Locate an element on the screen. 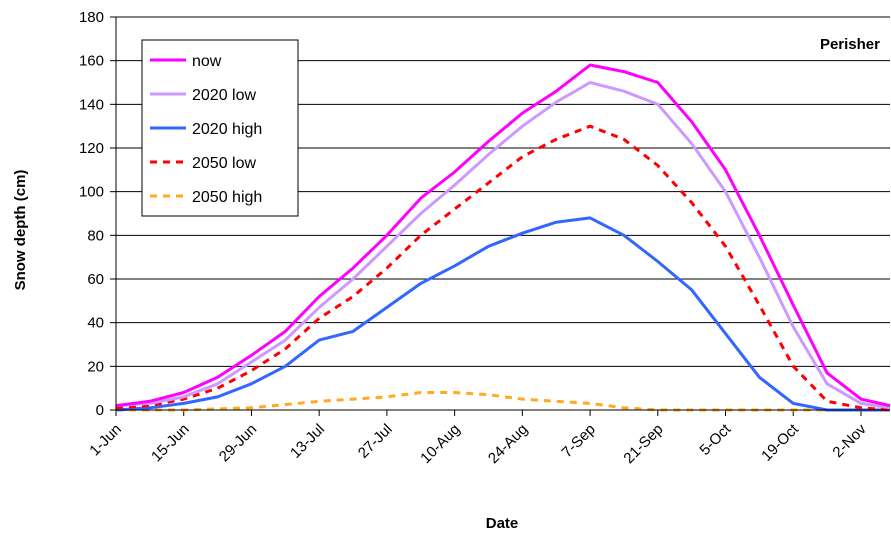 This screenshot has width=891, height=535. x-axis-title: Date is located at coordinates (502, 523).